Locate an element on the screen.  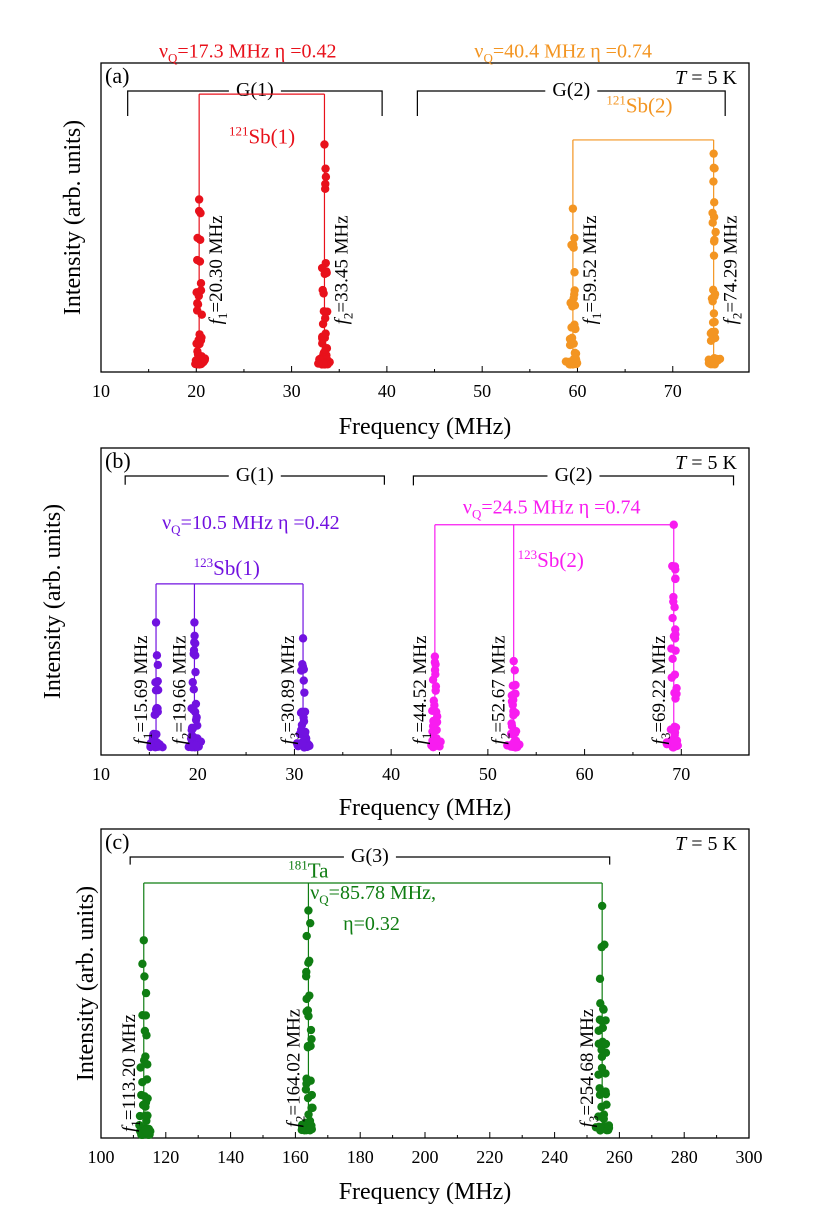
group-label: G(2) is located at coordinates (571, 90).